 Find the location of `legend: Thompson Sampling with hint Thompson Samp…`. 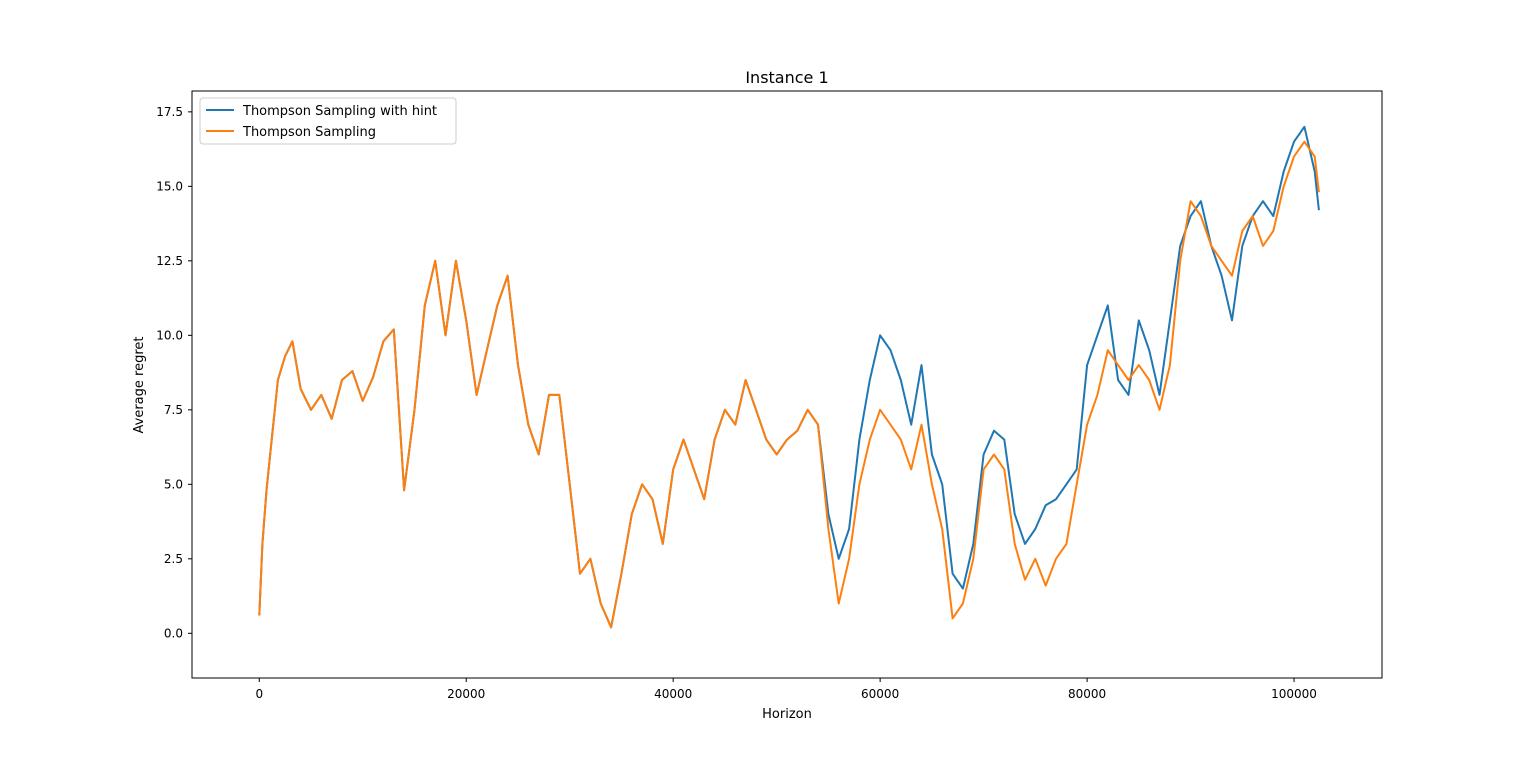

legend: Thompson Sampling with hint Thompson Samp… is located at coordinates (328, 121).